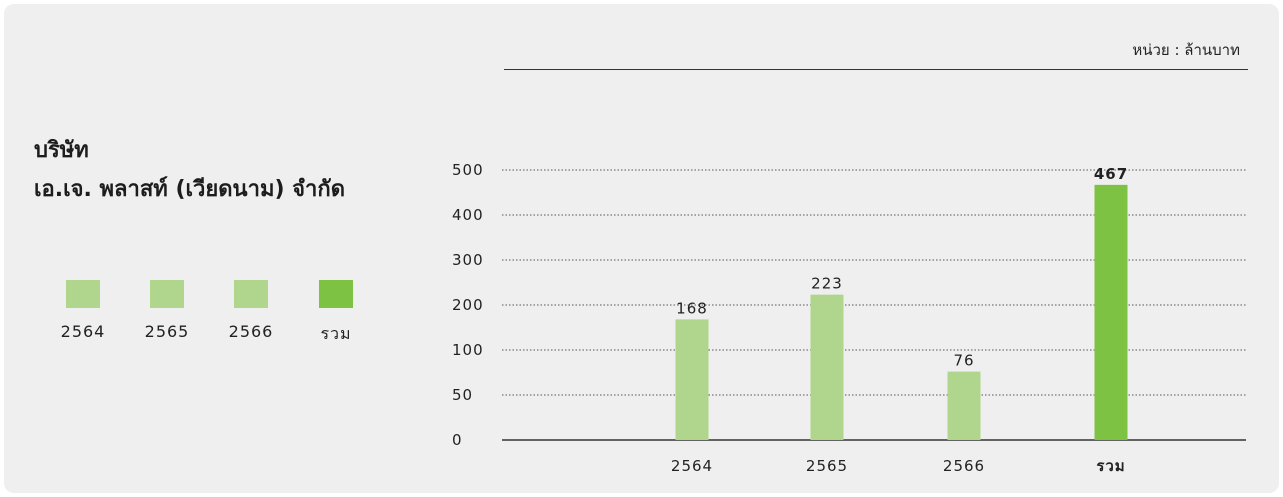 The height and width of the screenshot is (497, 1283). Describe the element at coordinates (462, 395) in the screenshot. I see `y-tick-label: 50` at that location.